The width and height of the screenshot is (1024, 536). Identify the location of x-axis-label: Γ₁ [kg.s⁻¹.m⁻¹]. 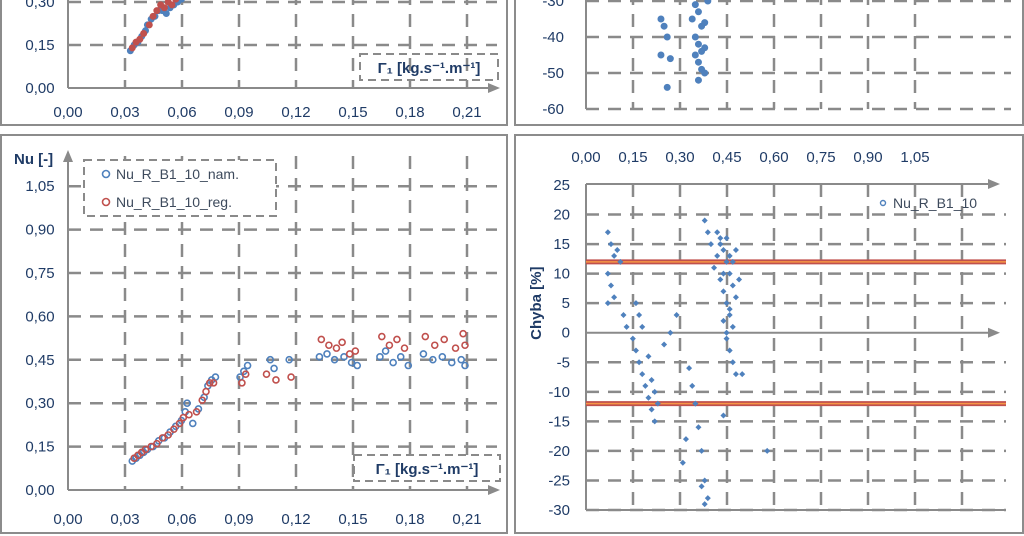
(429, 68).